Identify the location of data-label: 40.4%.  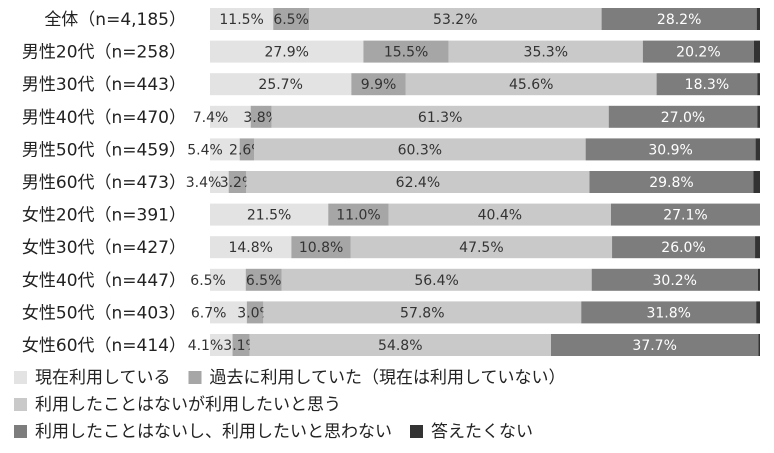
(500, 216).